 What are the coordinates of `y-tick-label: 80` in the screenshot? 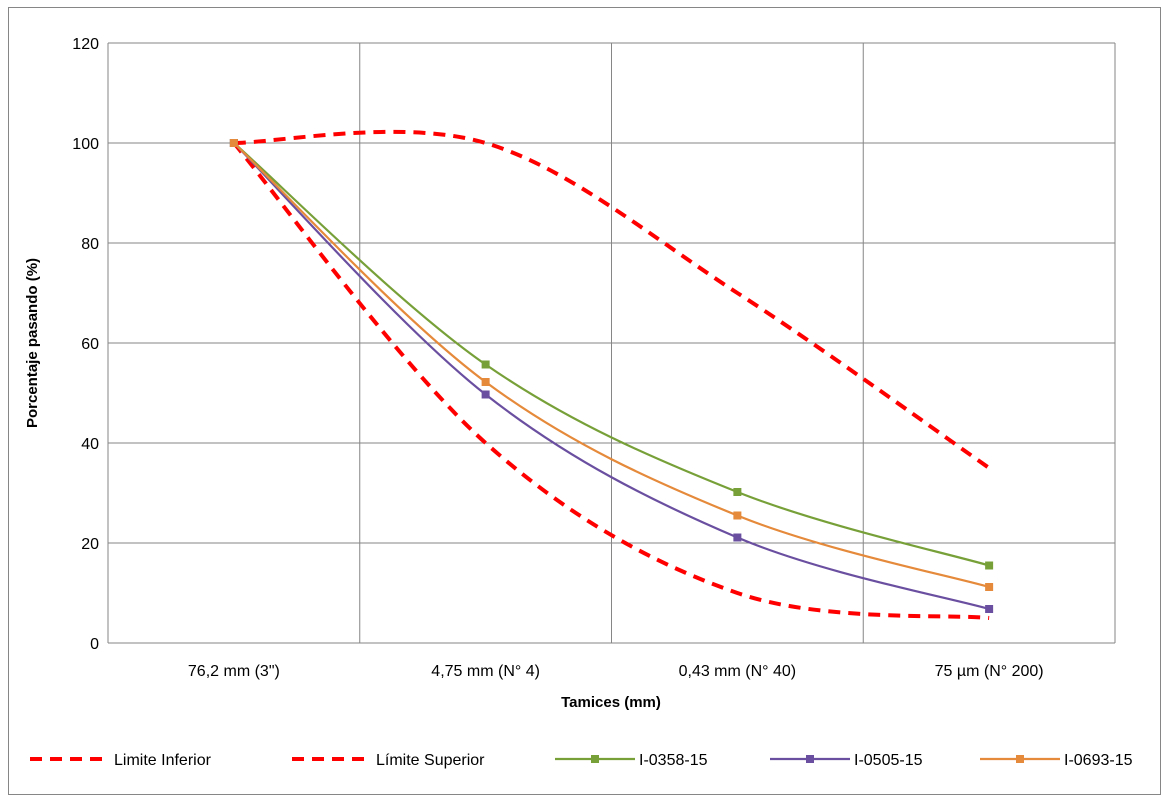 It's located at (90, 244).